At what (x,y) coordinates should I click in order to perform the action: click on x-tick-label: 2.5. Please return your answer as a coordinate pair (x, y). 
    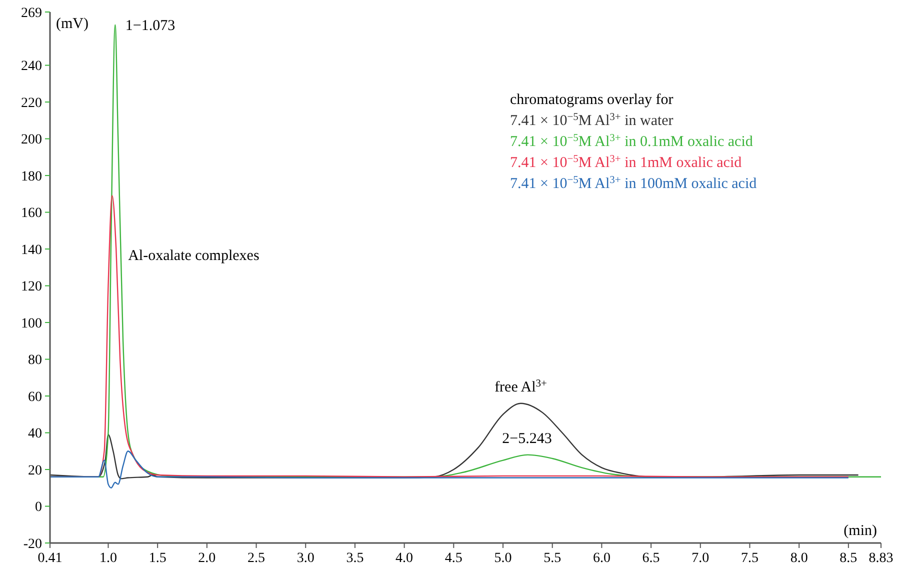
    Looking at the image, I should click on (257, 558).